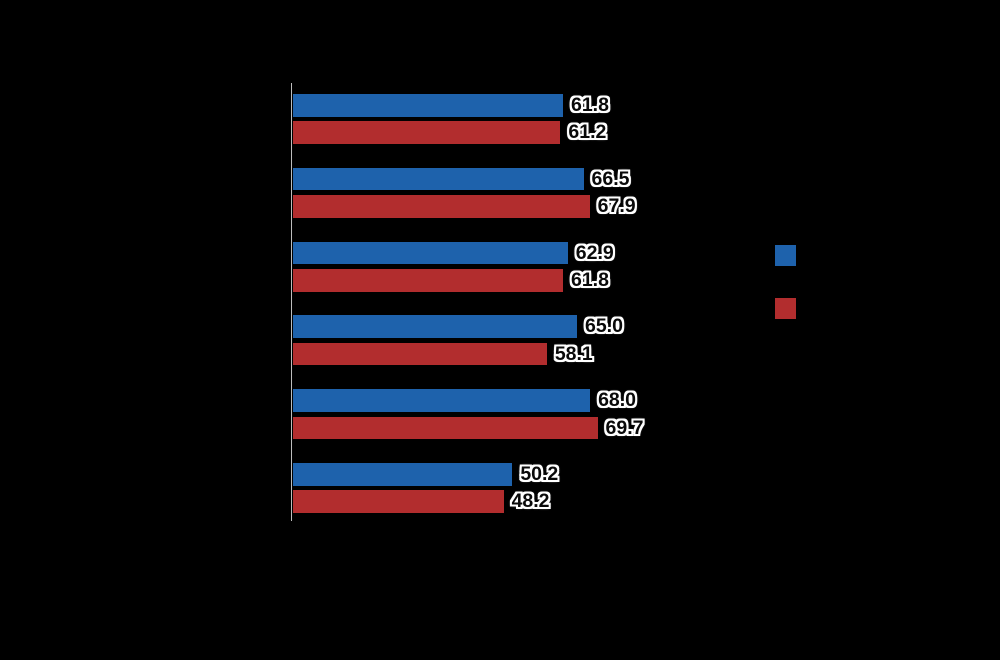 This screenshot has height=660, width=1000. I want to click on value-label-blue-group-3: 62.9, so click(594, 252).